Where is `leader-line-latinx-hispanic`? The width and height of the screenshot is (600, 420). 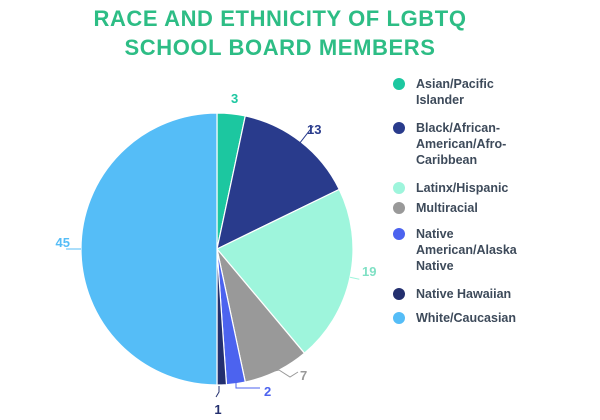 leader-line-latinx-hispanic is located at coordinates (354, 278).